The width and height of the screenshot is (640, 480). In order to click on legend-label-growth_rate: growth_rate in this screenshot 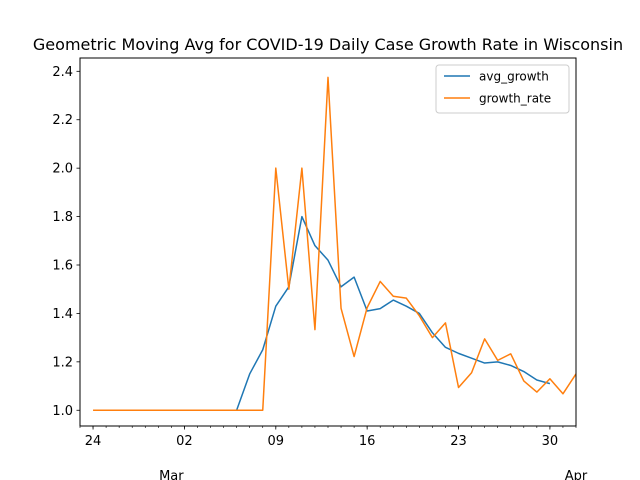, I will do `click(515, 99)`.